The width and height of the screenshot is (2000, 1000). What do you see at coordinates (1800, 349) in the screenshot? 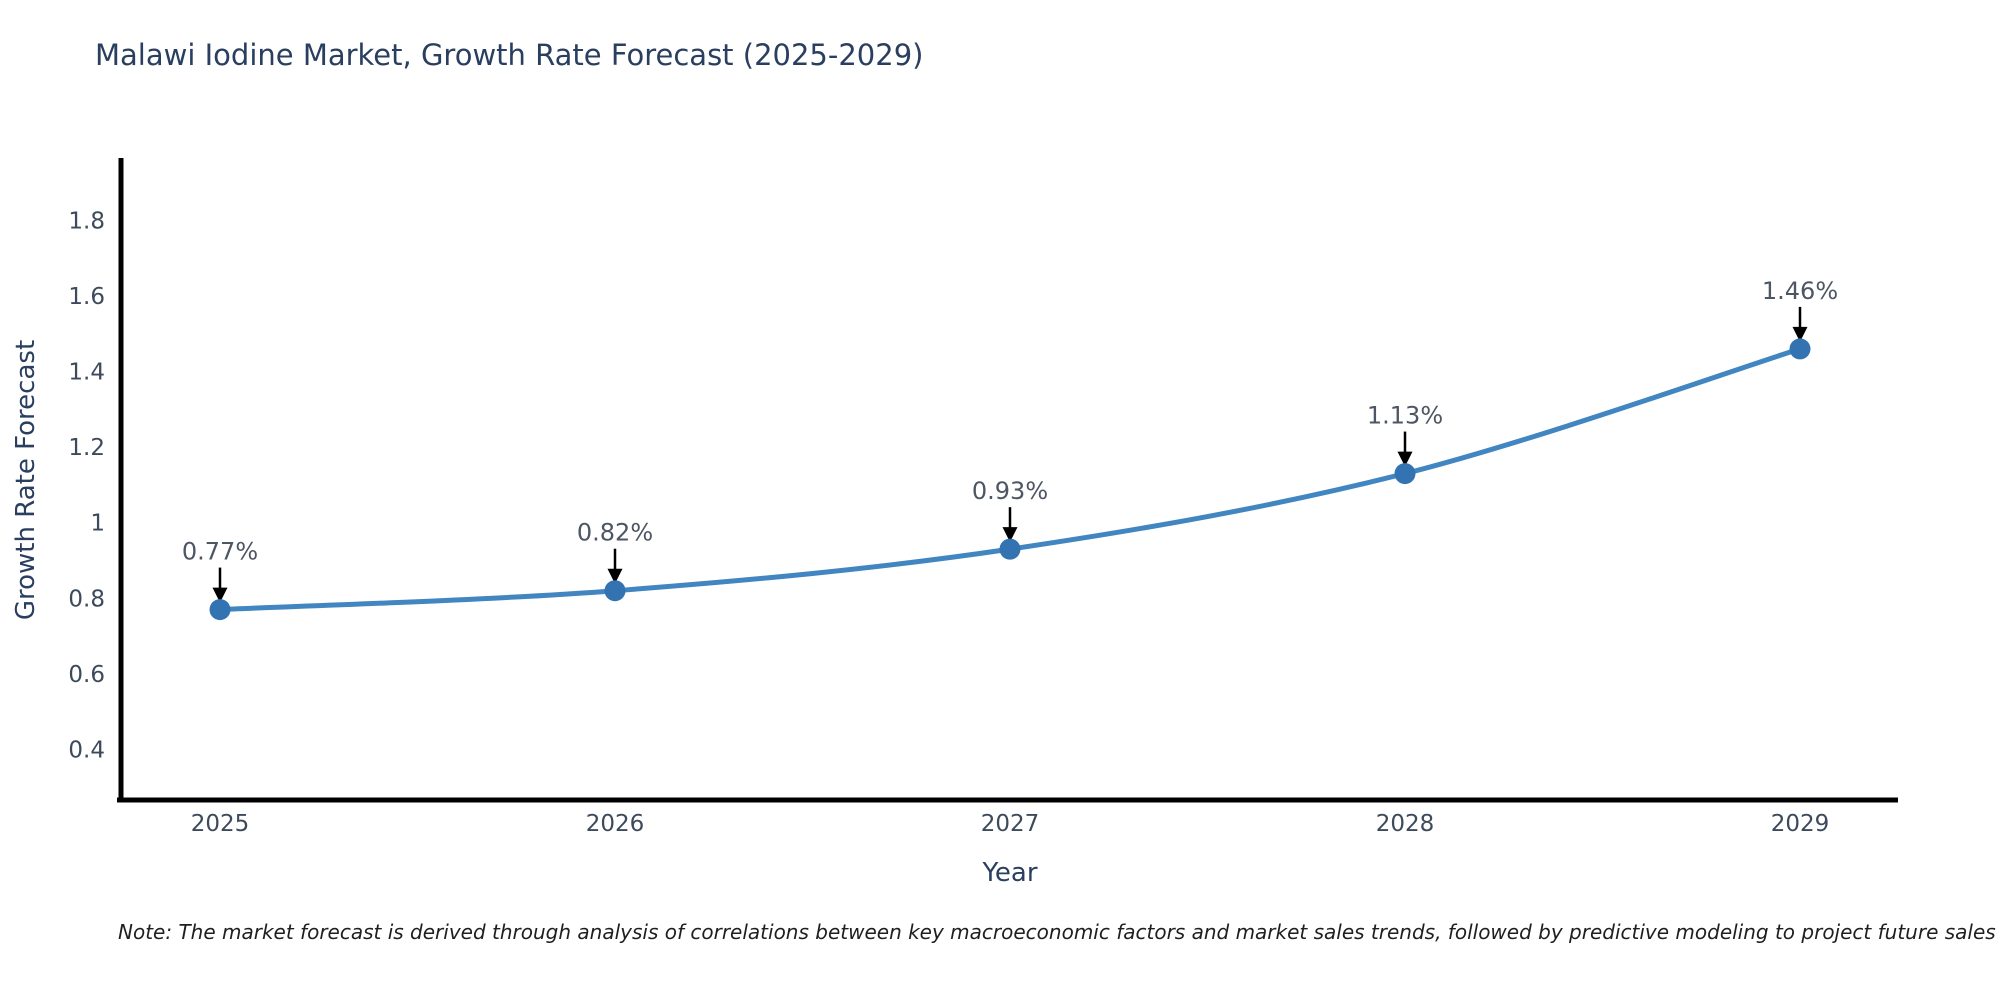
I see `data-point-2029` at bounding box center [1800, 349].